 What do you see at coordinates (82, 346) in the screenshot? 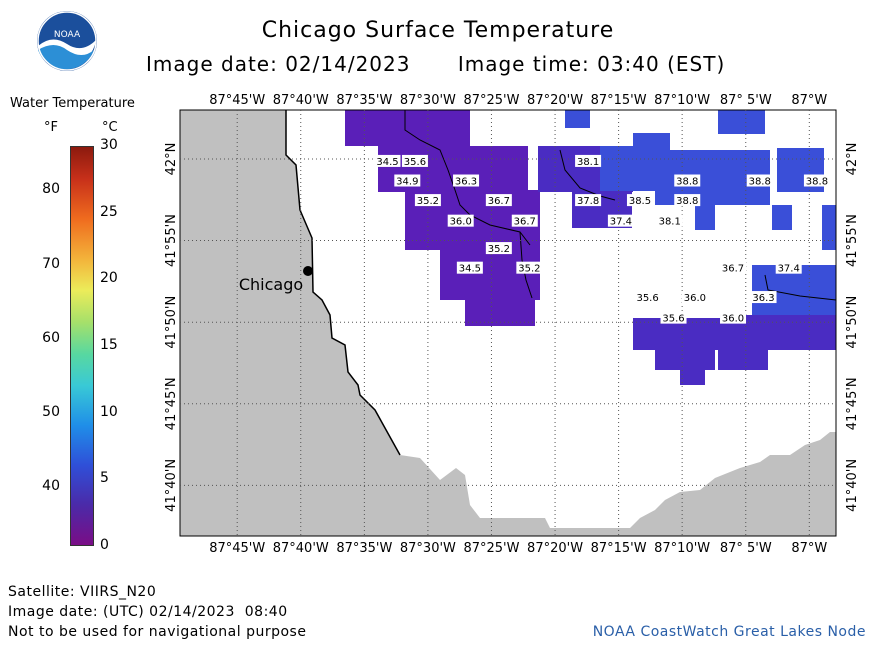
I see `color-scale-bar` at bounding box center [82, 346].